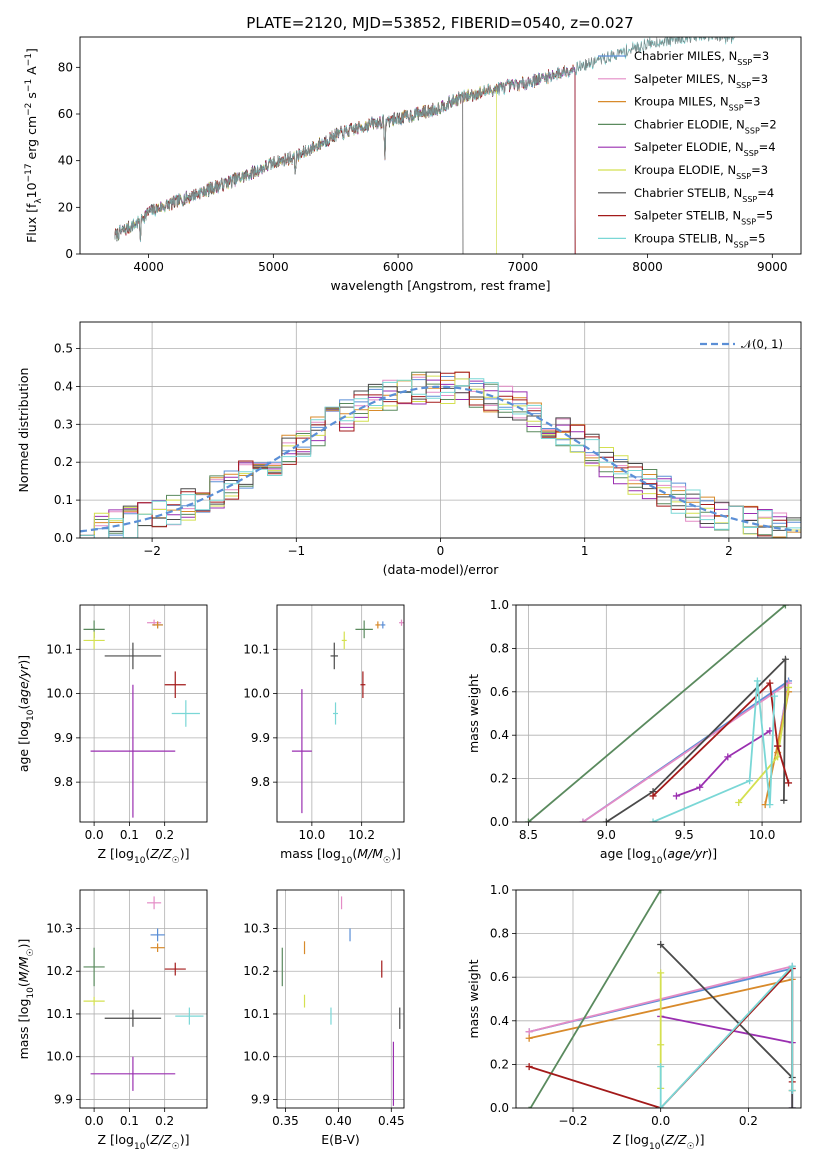 The width and height of the screenshot is (819, 1170). I want to click on age-vs-mass-panel: 10.0 10.2 9.8 9.9 10.0 10.1 mass [log10(M/M☉)], so click(324, 735).